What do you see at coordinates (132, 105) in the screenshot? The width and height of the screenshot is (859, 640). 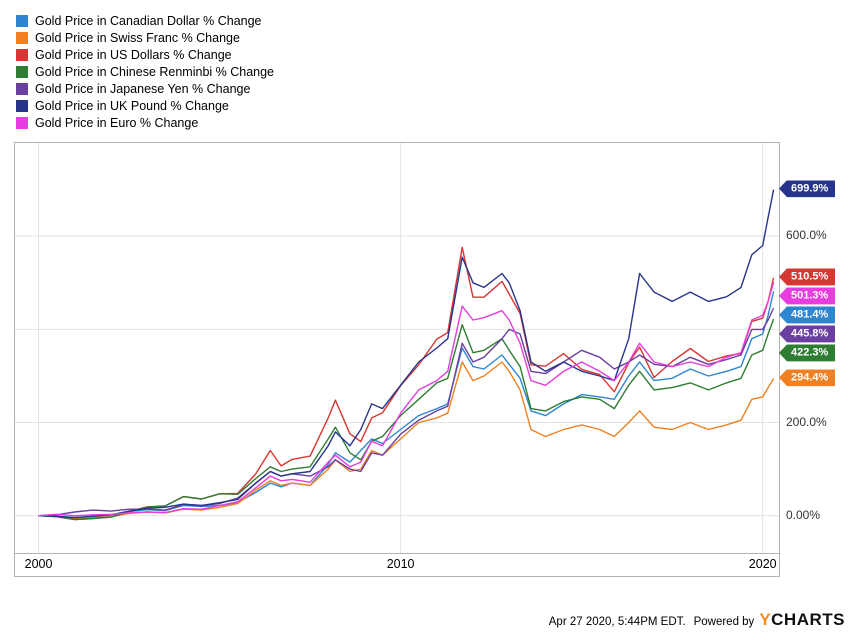 I see `legend-label: Gold Price in UK Pound % Change` at bounding box center [132, 105].